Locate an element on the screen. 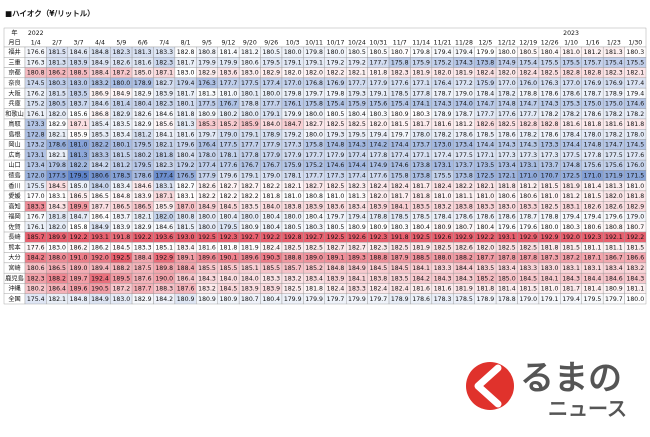 The width and height of the screenshot is (650, 437). cell-value: 176.7 is located at coordinates (250, 165).